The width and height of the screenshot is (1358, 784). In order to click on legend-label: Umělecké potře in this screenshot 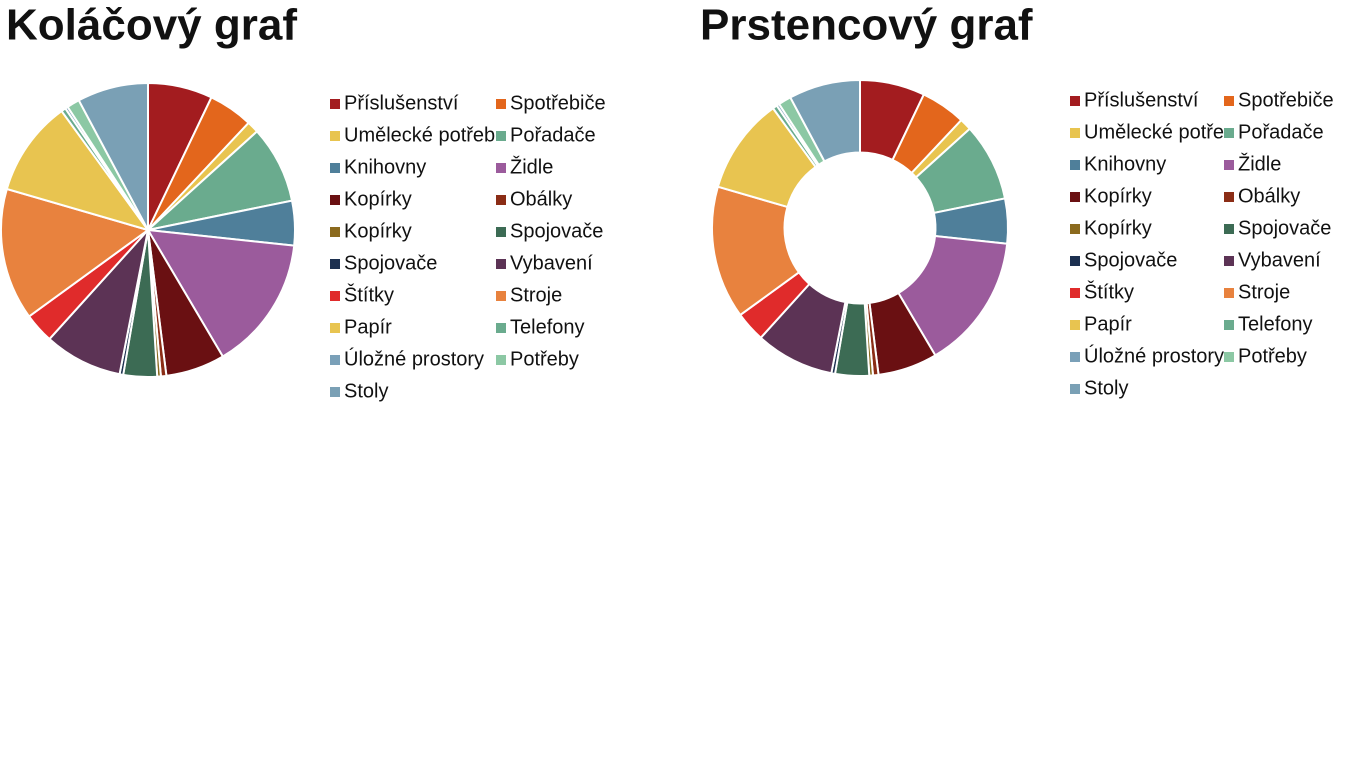, I will do `click(1154, 132)`.